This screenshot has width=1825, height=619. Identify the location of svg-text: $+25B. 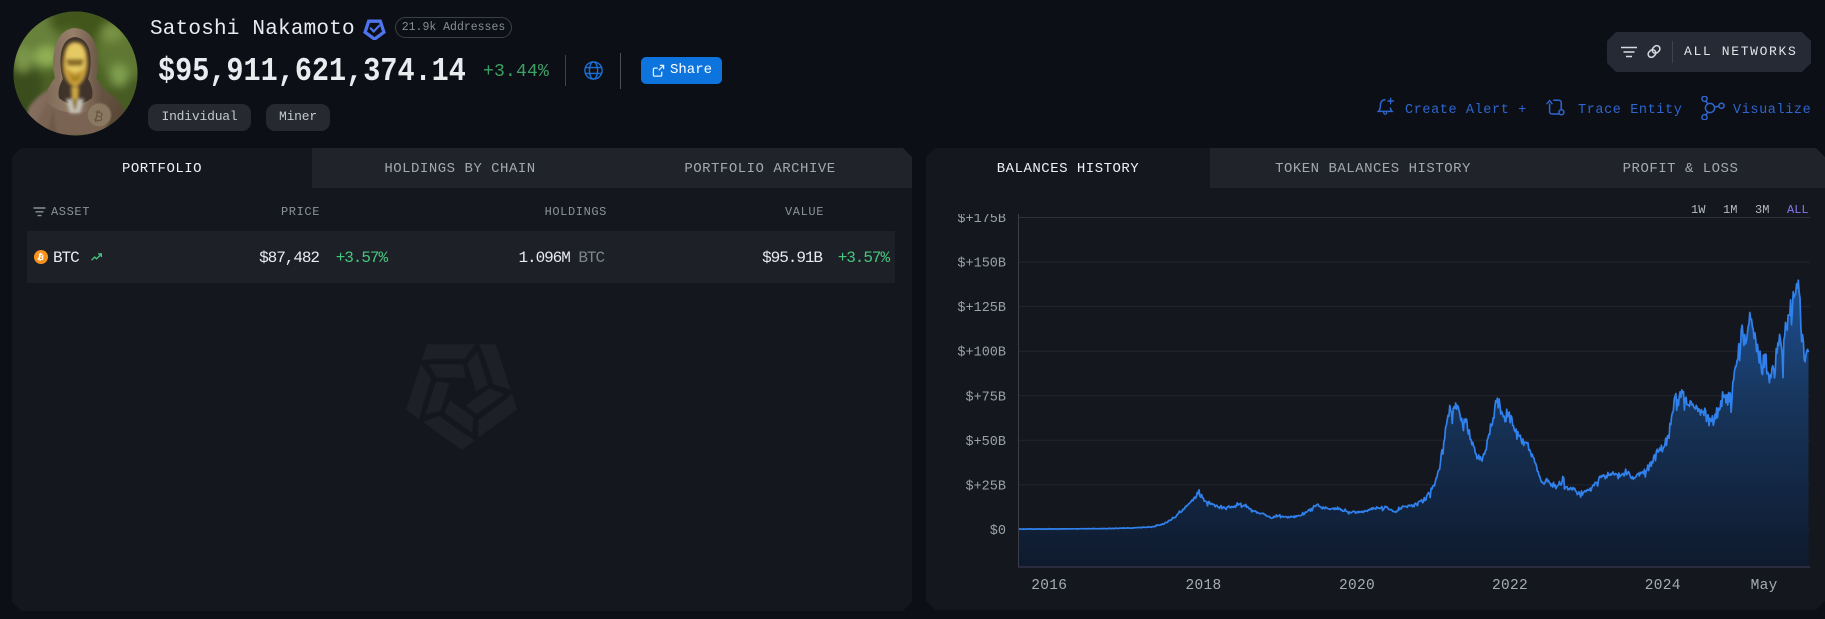
(985, 486).